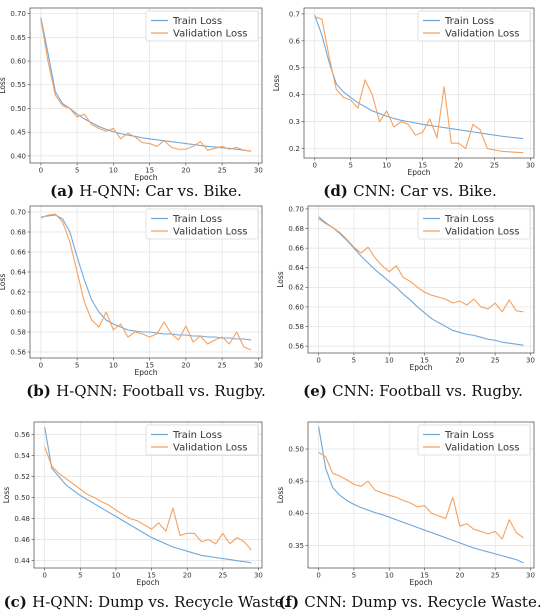 Image resolution: width=550 pixels, height=616 pixels. Describe the element at coordinates (22, 519) in the screenshot. I see `y-tick-label: 0.48` at that location.